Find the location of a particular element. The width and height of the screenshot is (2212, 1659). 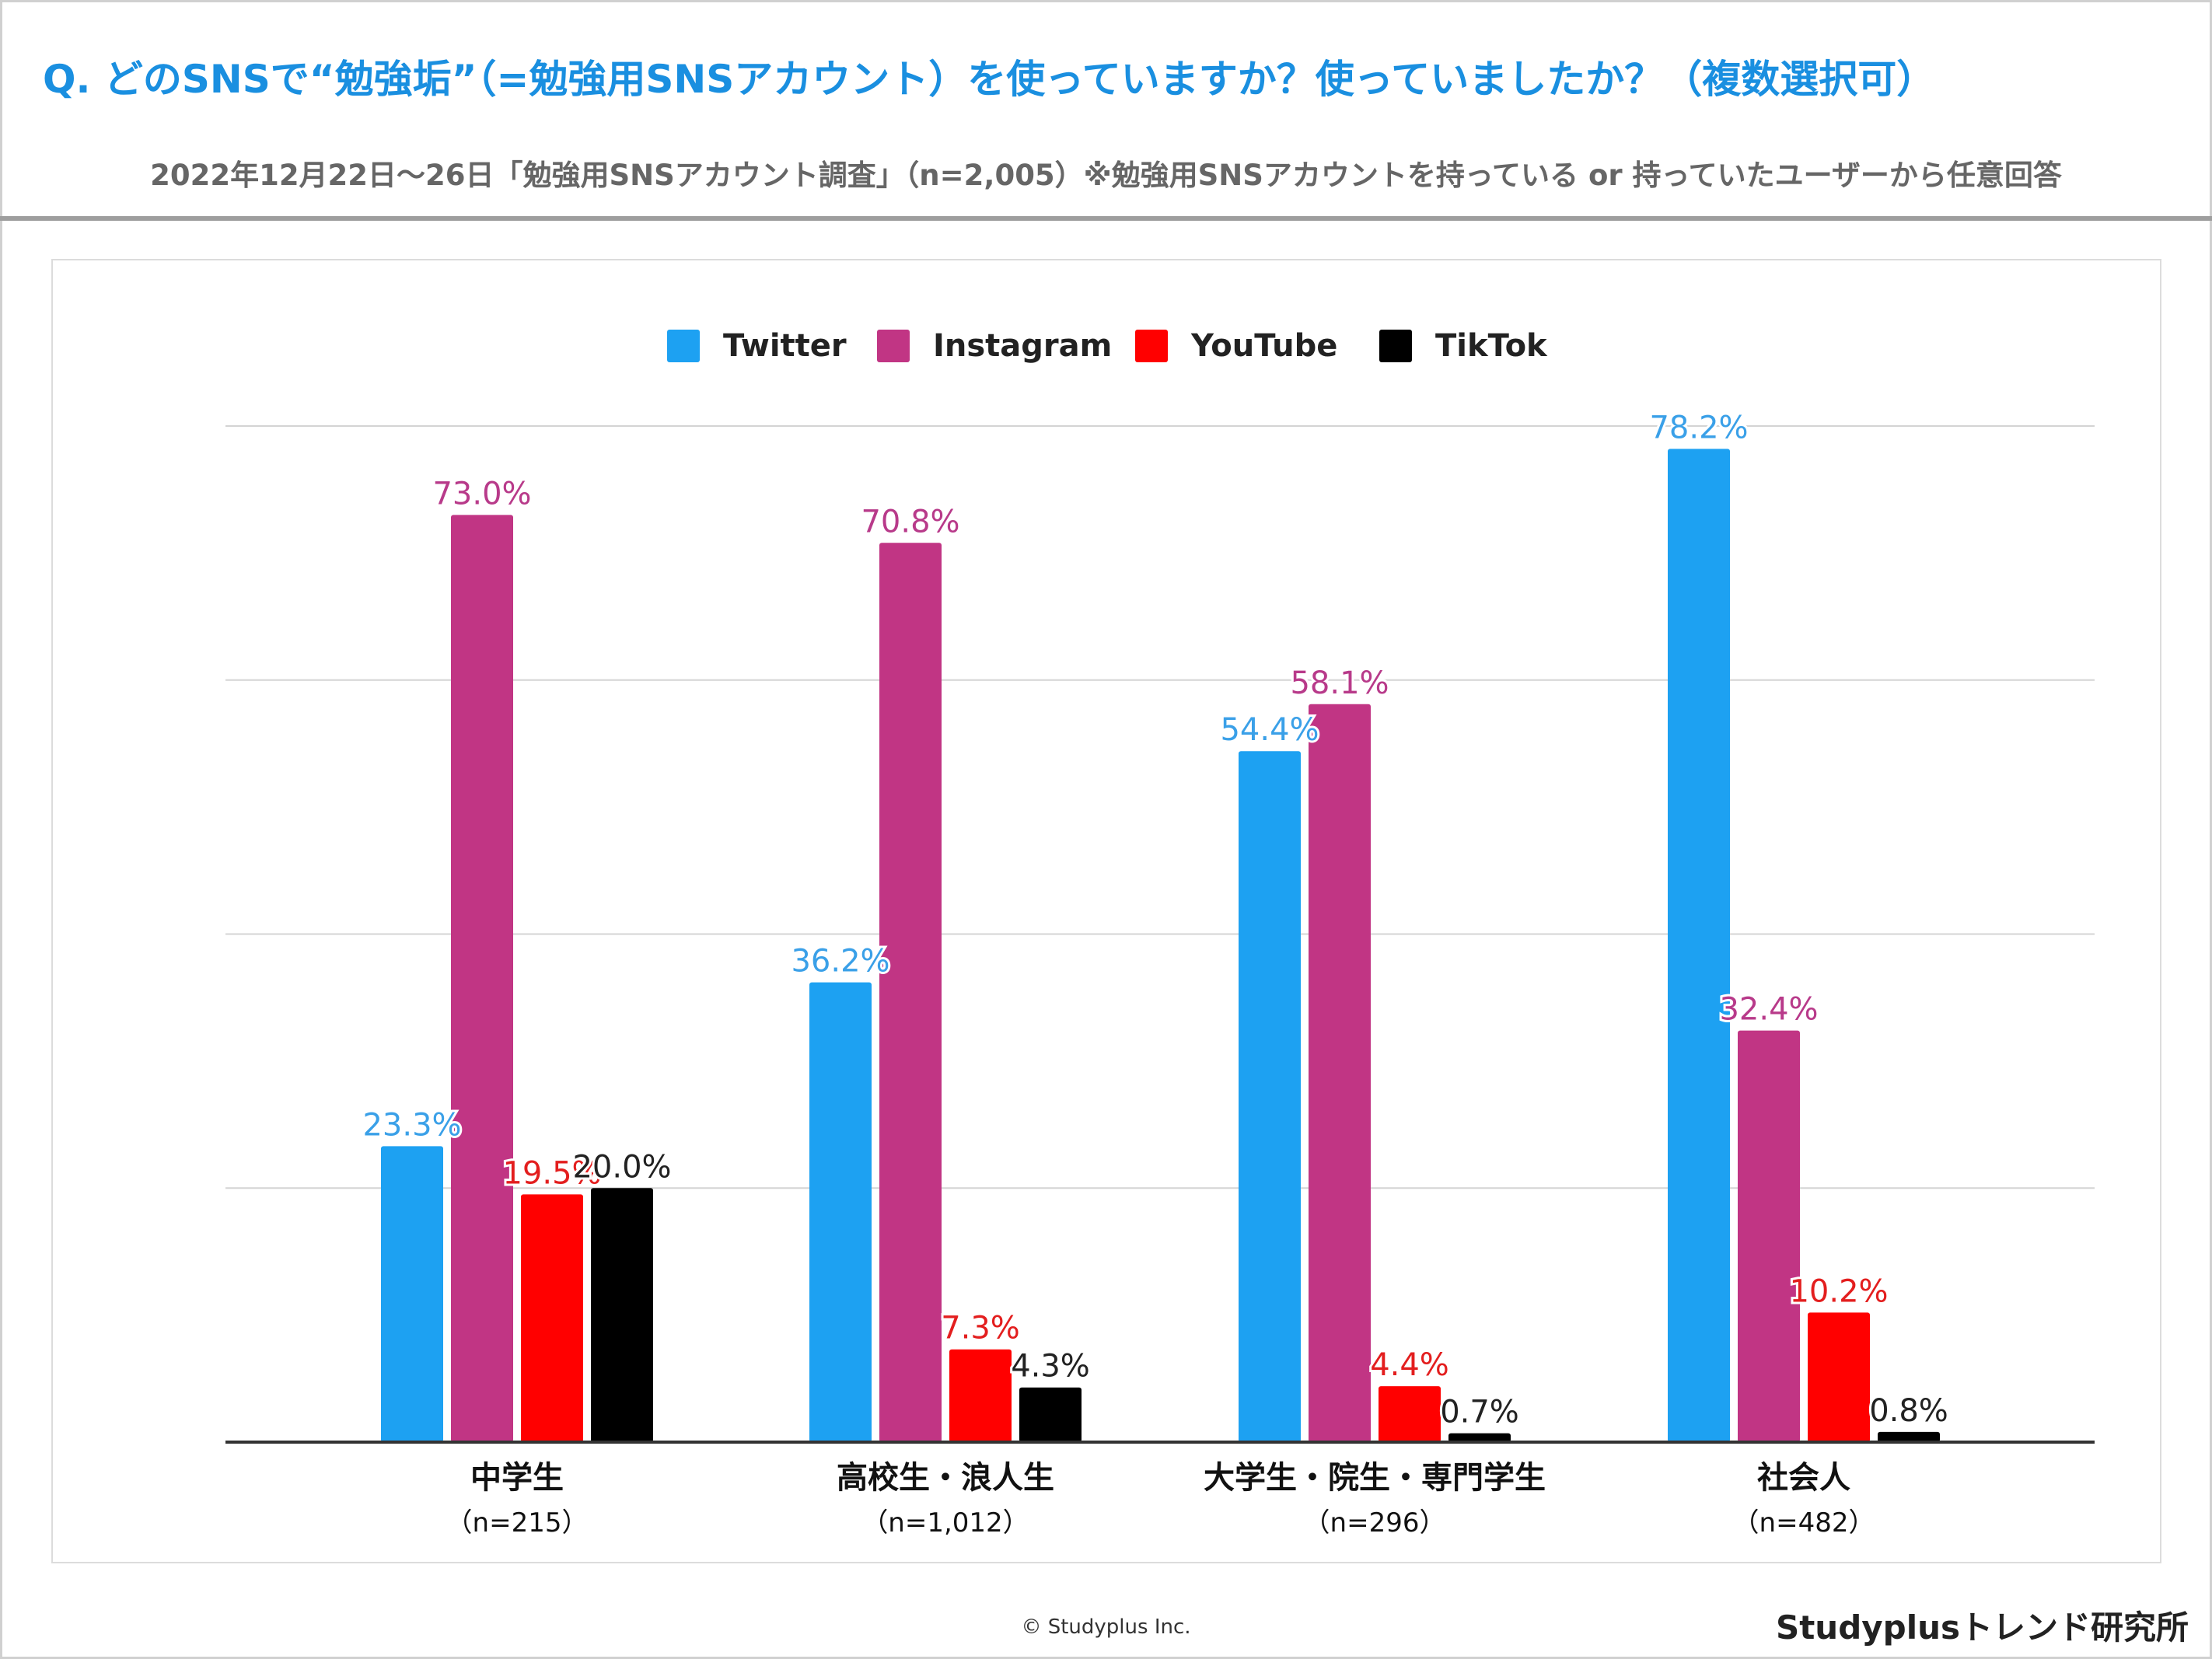

data-label-instagram-1: 73.0% is located at coordinates (481, 494).